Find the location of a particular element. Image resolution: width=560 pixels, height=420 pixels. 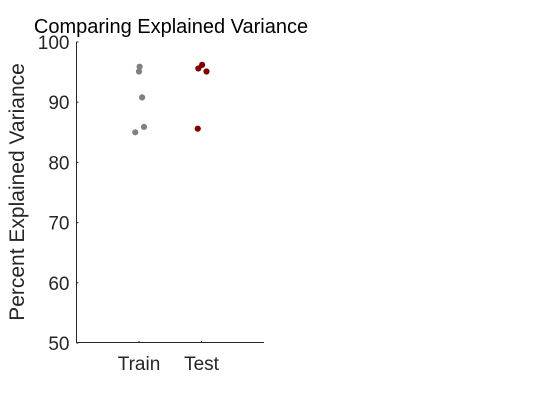

y-tick-label: 90 is located at coordinates (58, 103).